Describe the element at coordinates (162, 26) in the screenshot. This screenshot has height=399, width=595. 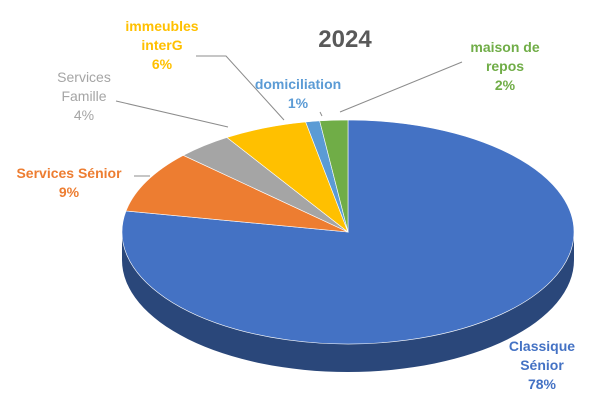
I see `slice-label-line: immeubles` at that location.